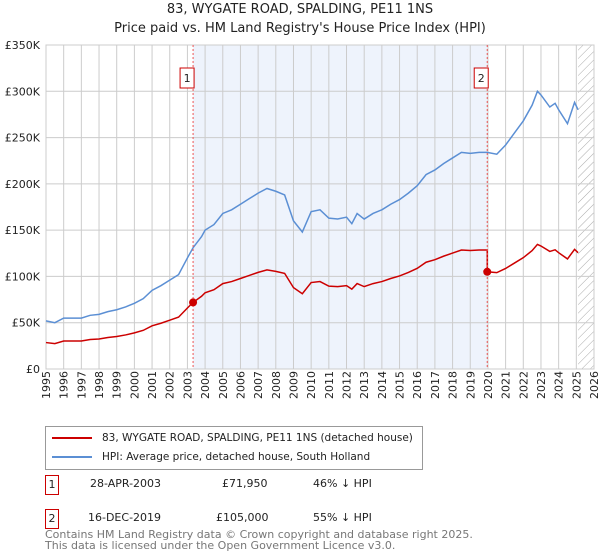  Describe the element at coordinates (170, 385) in the screenshot. I see `x-tick-label: 2002` at that location.